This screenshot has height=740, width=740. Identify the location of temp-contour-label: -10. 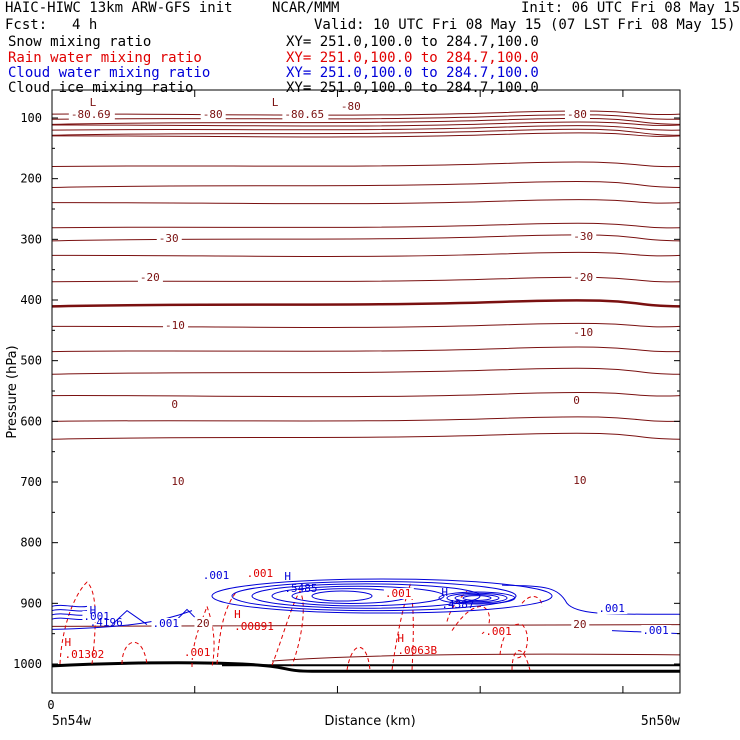
(175, 325).